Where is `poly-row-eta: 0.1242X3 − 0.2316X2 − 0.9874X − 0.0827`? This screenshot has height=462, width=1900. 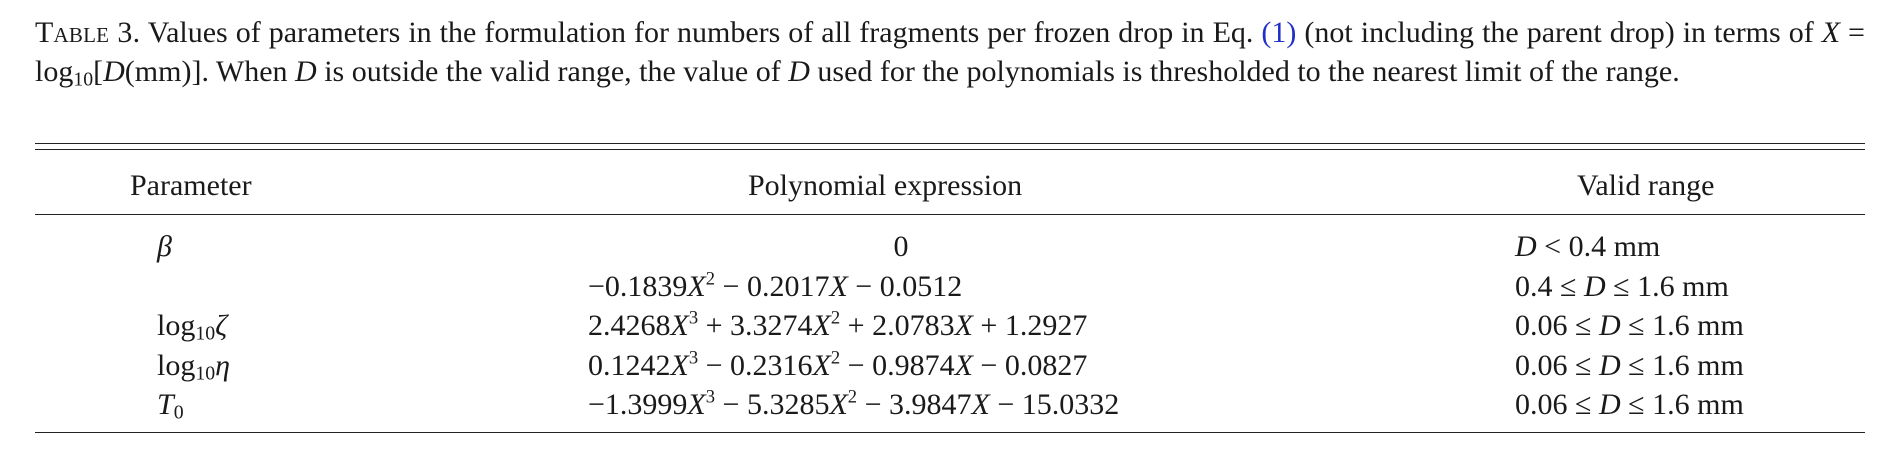 poly-row-eta: 0.1242X3 − 0.2316X2 − 0.9874X − 0.0827 is located at coordinates (901, 366).